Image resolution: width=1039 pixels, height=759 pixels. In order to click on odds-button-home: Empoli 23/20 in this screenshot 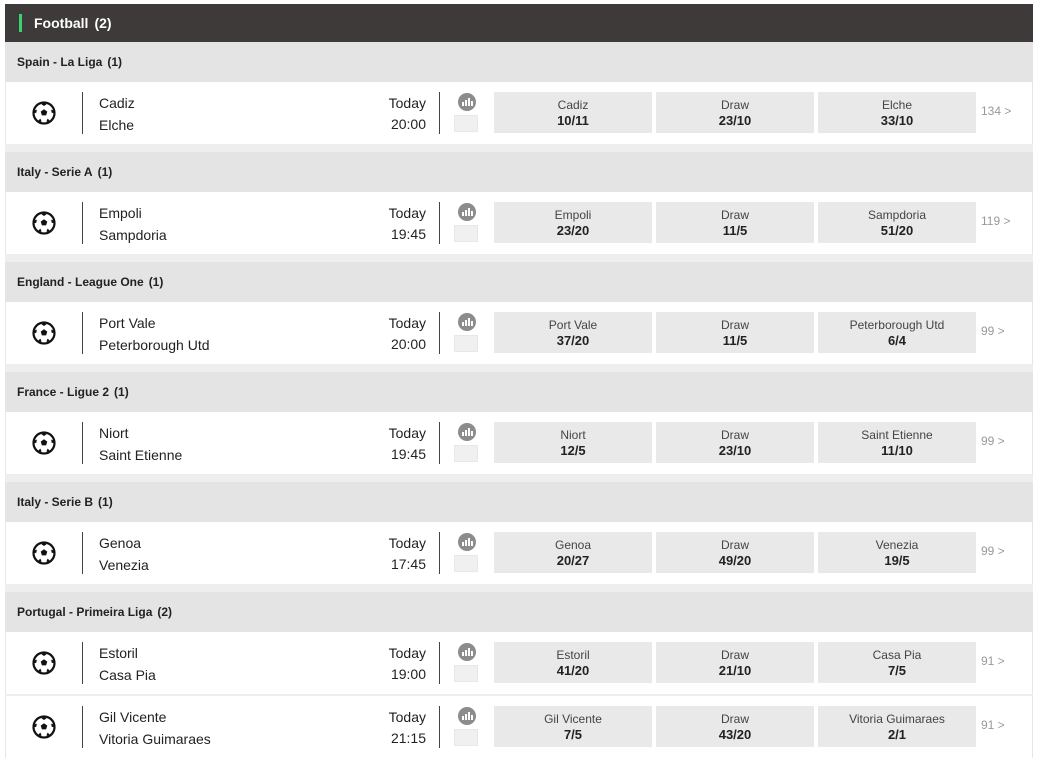, I will do `click(573, 222)`.